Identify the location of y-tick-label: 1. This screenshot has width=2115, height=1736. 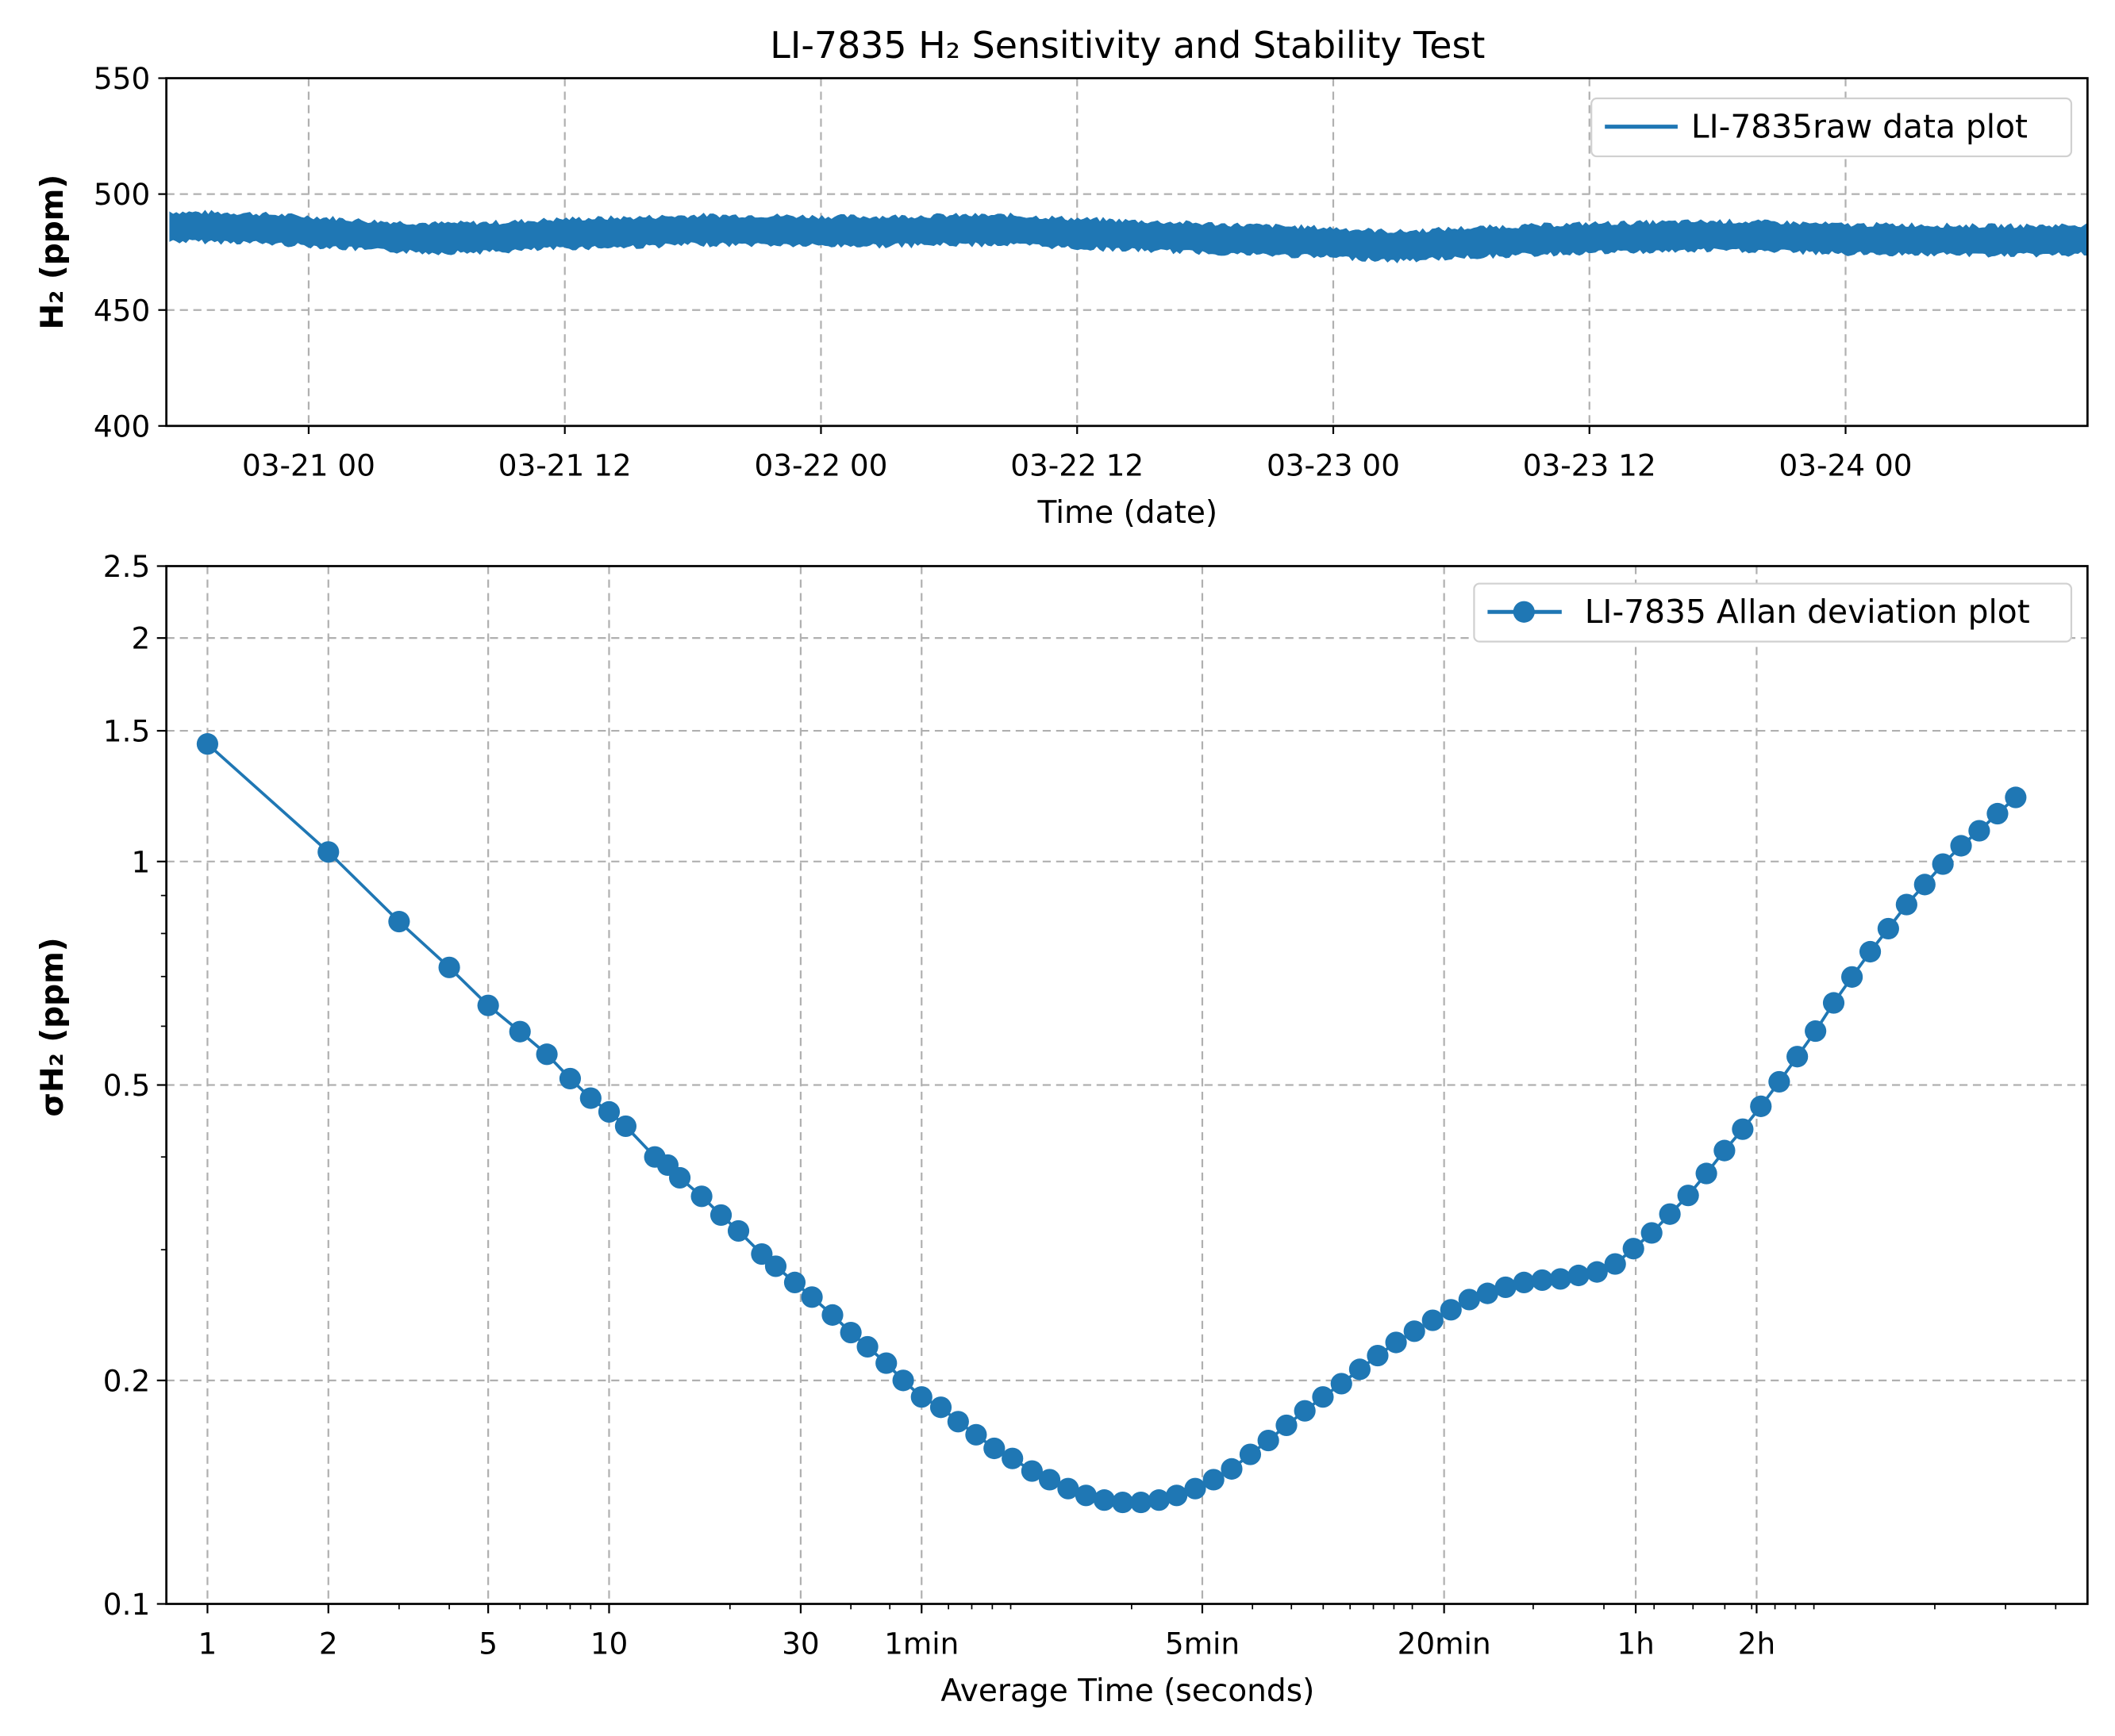
(140, 861).